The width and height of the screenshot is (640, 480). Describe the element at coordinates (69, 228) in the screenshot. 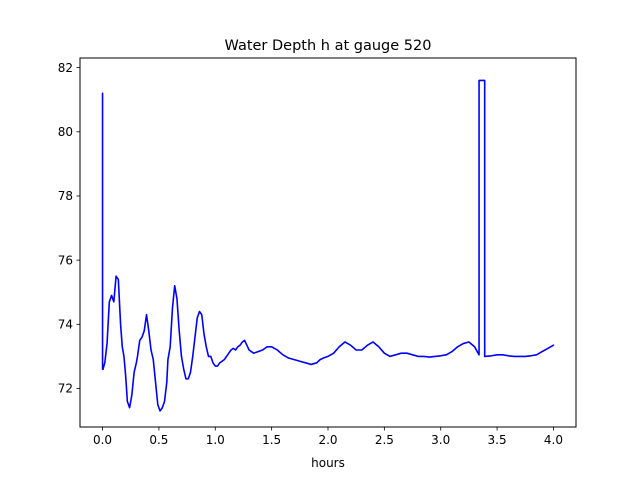

I see `y-axis: 72 74 76 78 80 82` at that location.